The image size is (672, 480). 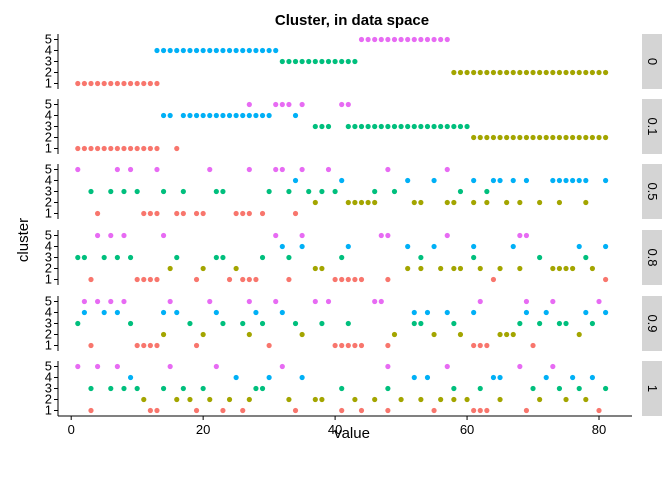 I want to click on y-axis-title: cluster, so click(x=23, y=240).